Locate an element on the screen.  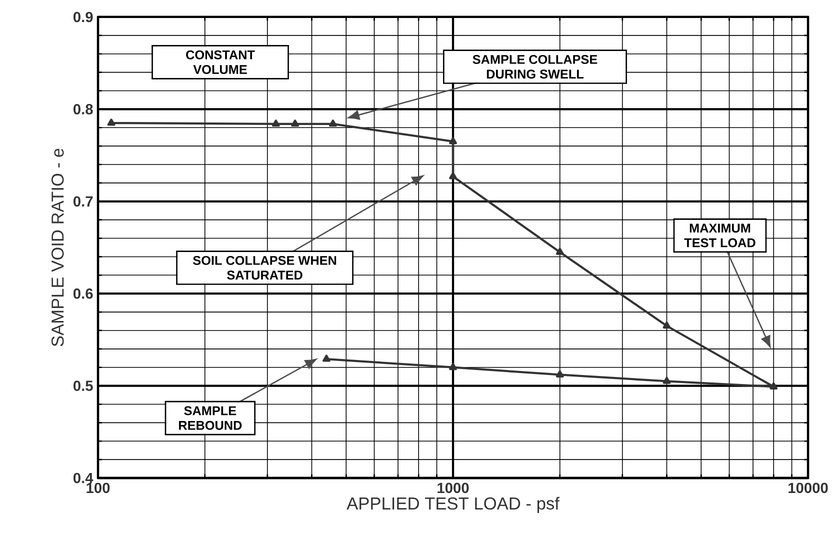
y-tick-label: 0.9 is located at coordinates (83, 17).